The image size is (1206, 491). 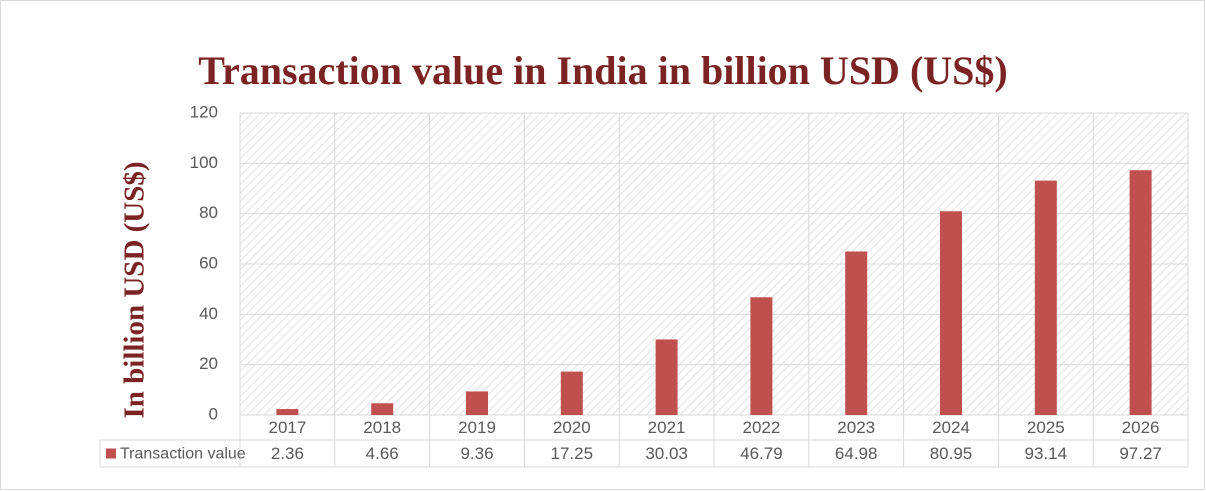 What do you see at coordinates (1046, 427) in the screenshot?
I see `x-tick-label: 2025` at bounding box center [1046, 427].